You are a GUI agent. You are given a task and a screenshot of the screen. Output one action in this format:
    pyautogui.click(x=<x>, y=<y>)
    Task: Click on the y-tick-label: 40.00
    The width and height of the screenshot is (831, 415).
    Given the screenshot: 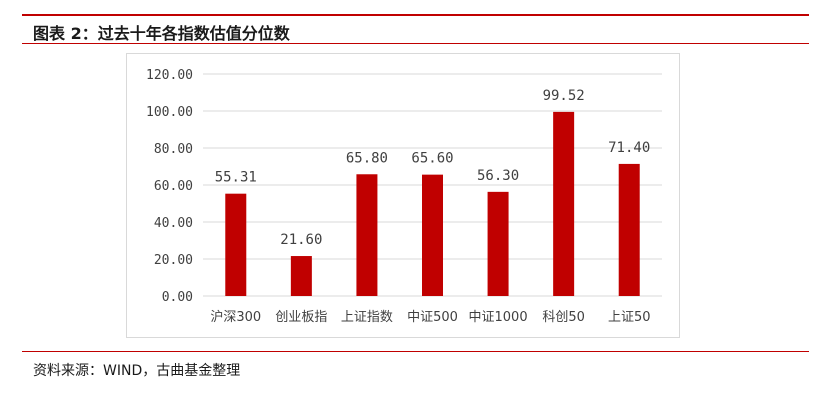 What is the action you would take?
    pyautogui.click(x=173, y=223)
    